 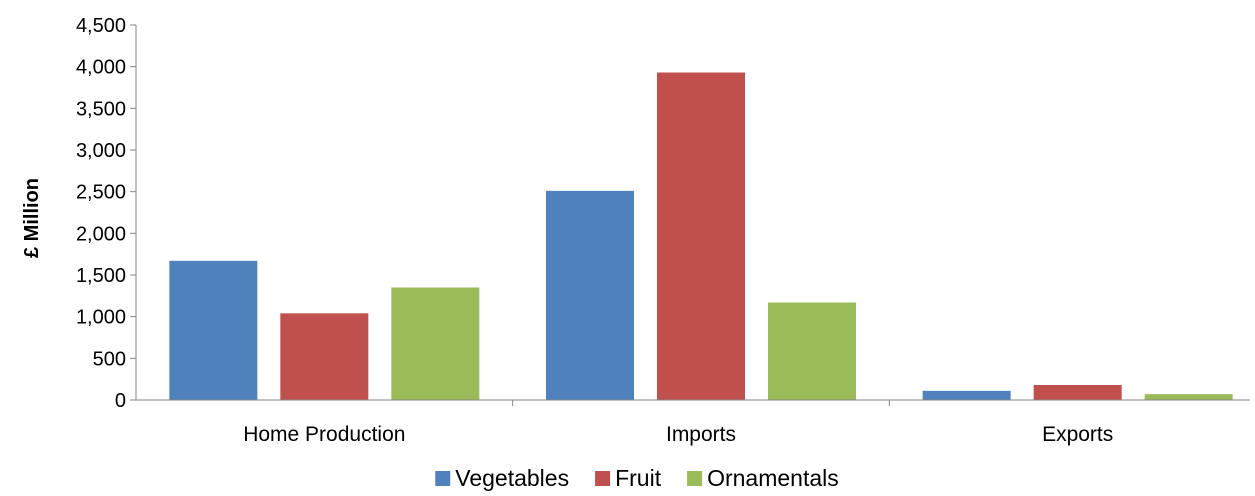 What do you see at coordinates (638, 478) in the screenshot?
I see `legend-label-fruit: Fruit` at bounding box center [638, 478].